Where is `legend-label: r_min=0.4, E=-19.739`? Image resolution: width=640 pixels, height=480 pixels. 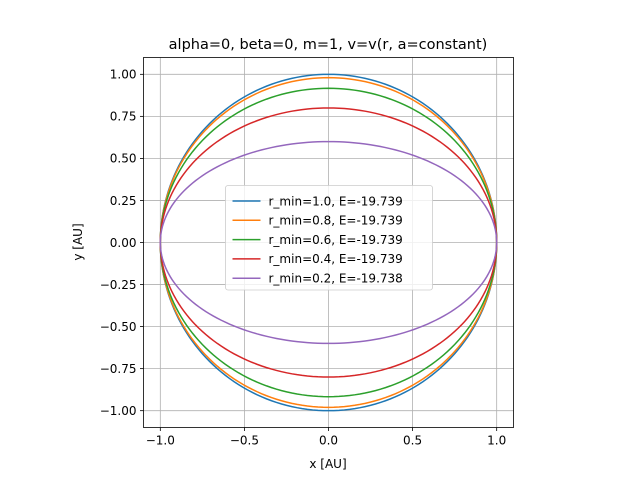 legend-label: r_min=0.4, E=-19.739 is located at coordinates (336, 259).